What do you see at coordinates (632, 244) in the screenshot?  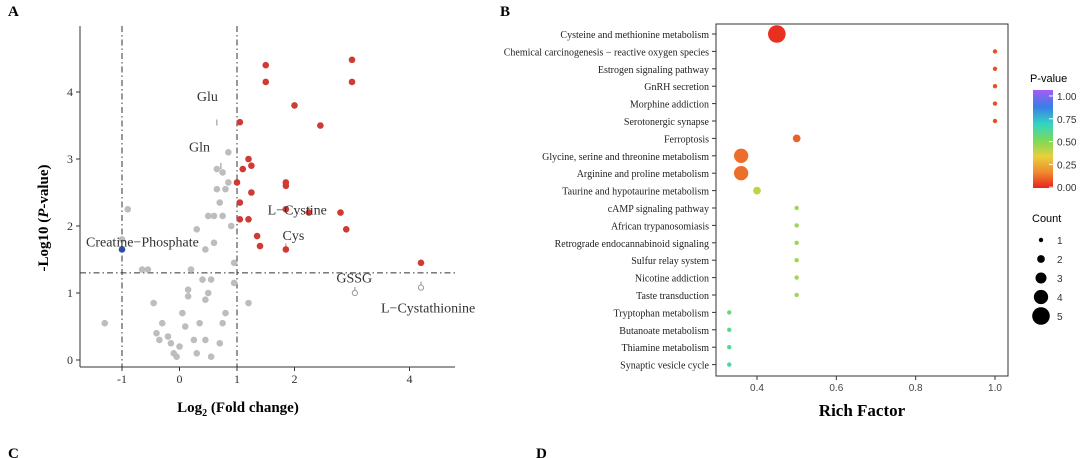 I see `bubble-category-label: Retrograde endocannabinoid signaling` at bounding box center [632, 244].